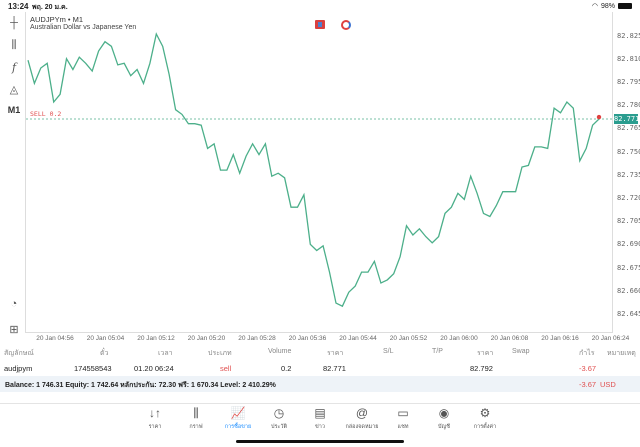  What do you see at coordinates (628, 81) in the screenshot?
I see `y-tick-label: 82.795` at bounding box center [628, 81].